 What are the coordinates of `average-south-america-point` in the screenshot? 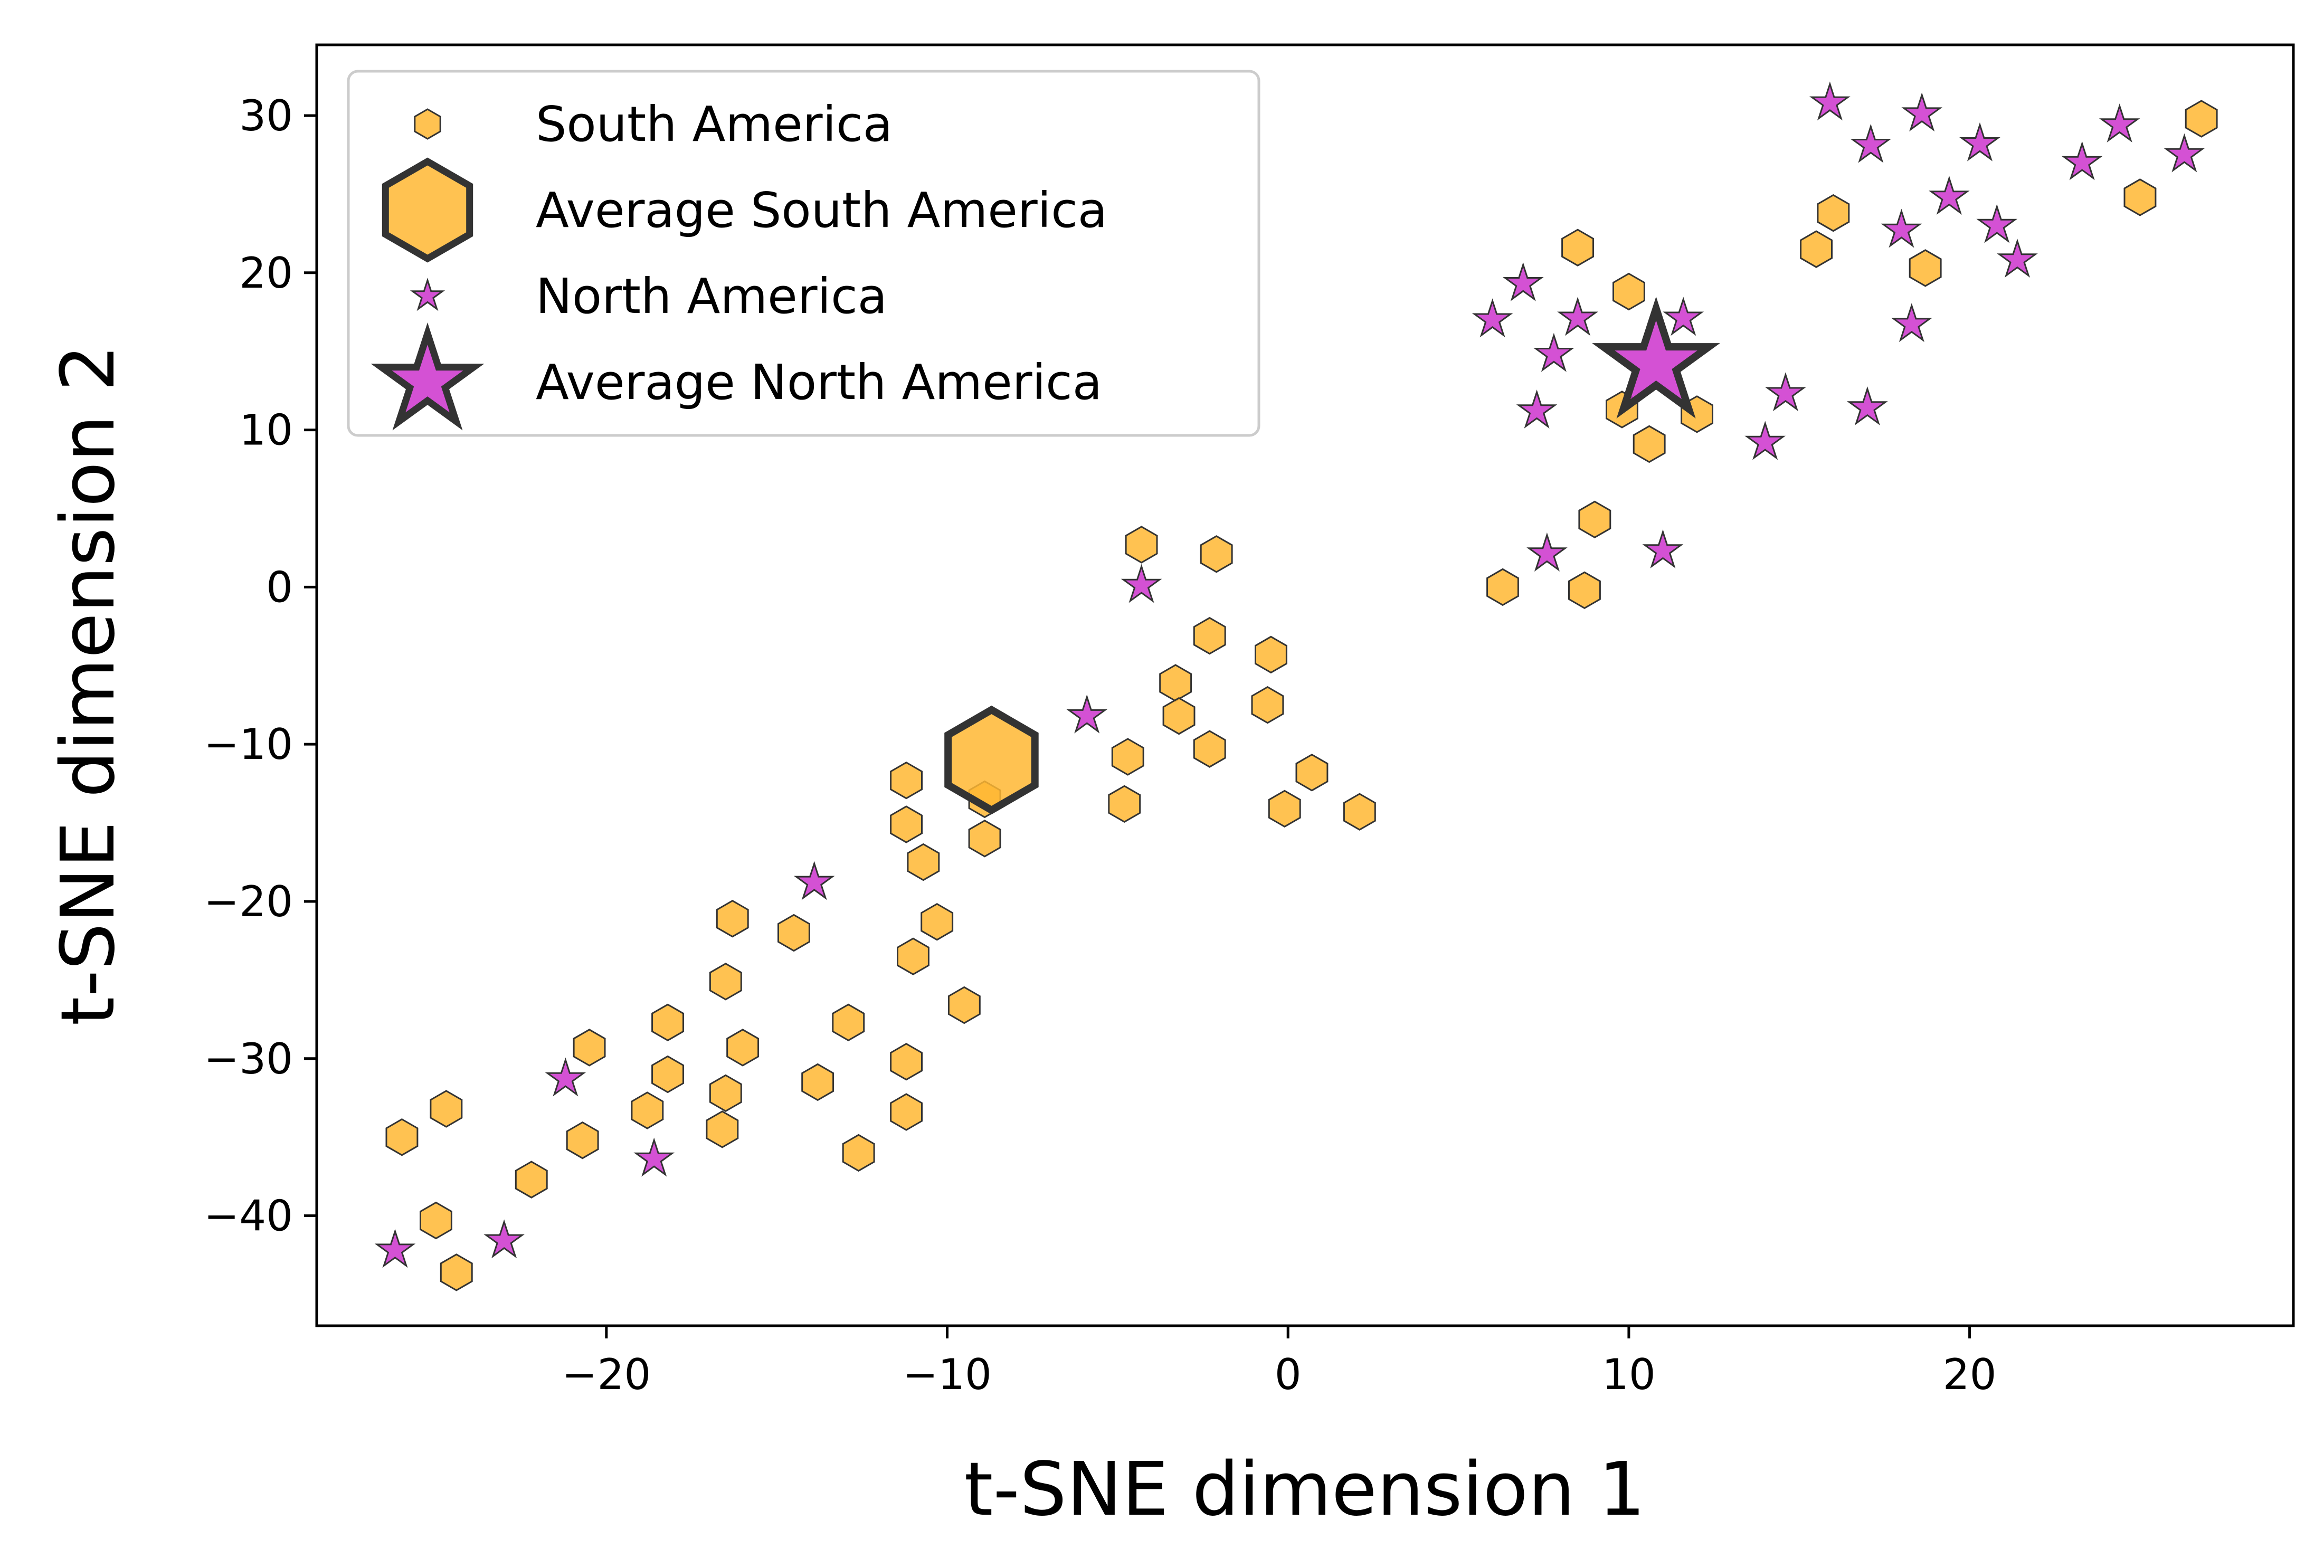 It's located at (991, 760).